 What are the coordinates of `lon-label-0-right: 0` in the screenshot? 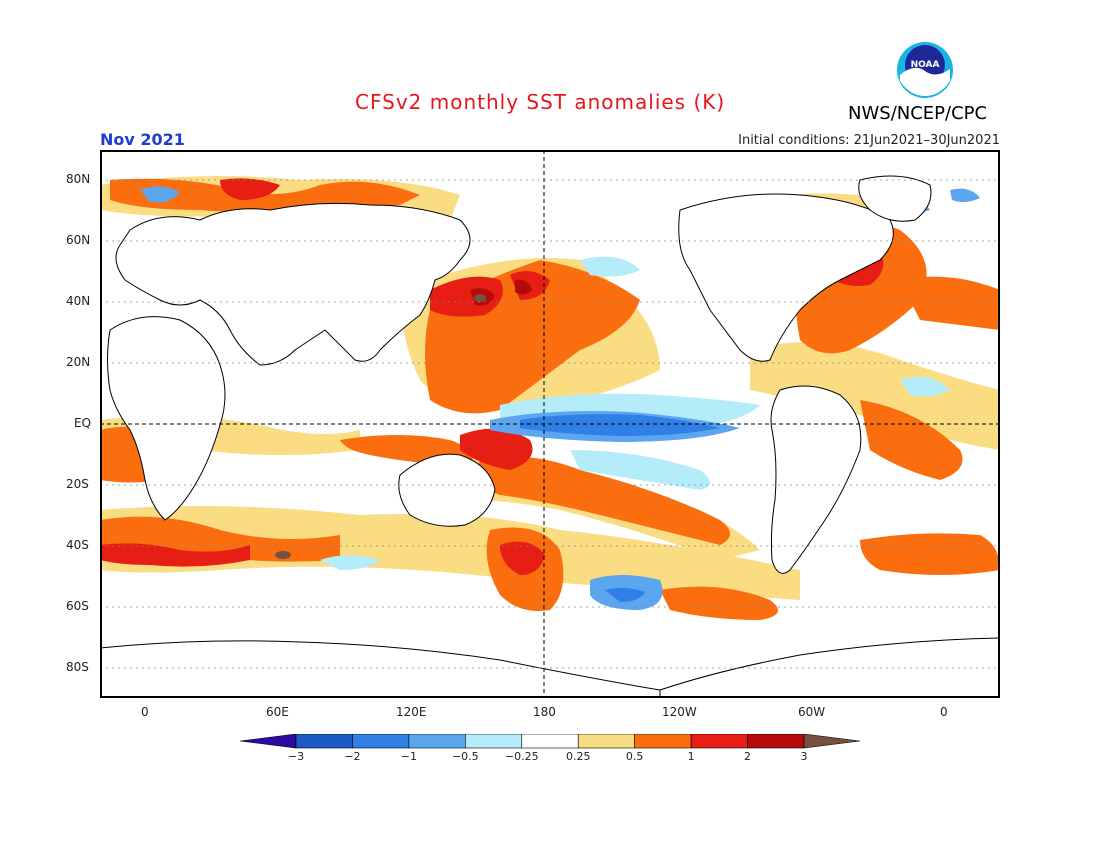 It's located at (944, 712).